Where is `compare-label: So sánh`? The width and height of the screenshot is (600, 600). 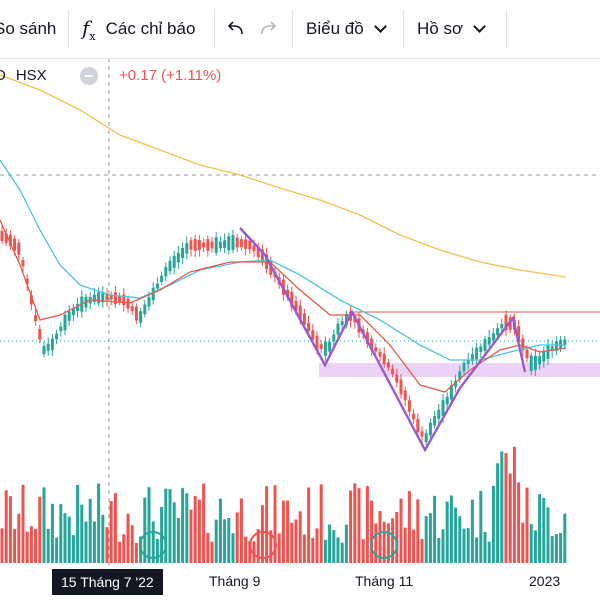
compare-label: So sánh is located at coordinates (28, 28).